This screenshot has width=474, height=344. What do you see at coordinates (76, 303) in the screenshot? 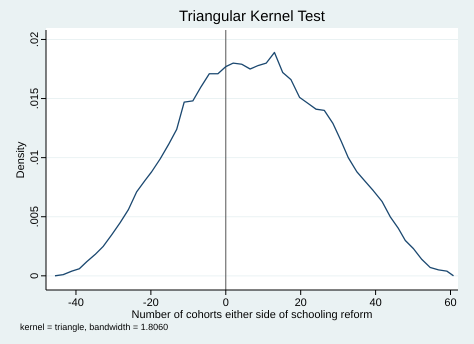
I see `x-tick-label: -40` at bounding box center [76, 303].